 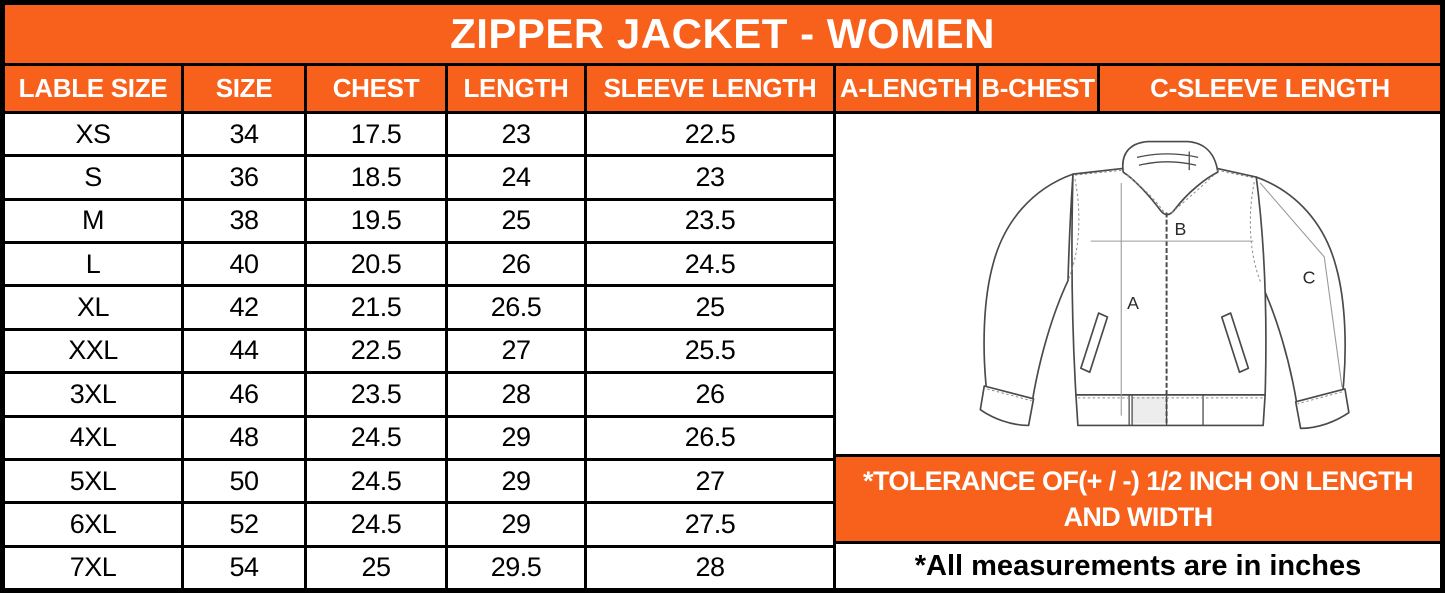 What do you see at coordinates (93, 307) in the screenshot?
I see `cell-label: XL` at bounding box center [93, 307].